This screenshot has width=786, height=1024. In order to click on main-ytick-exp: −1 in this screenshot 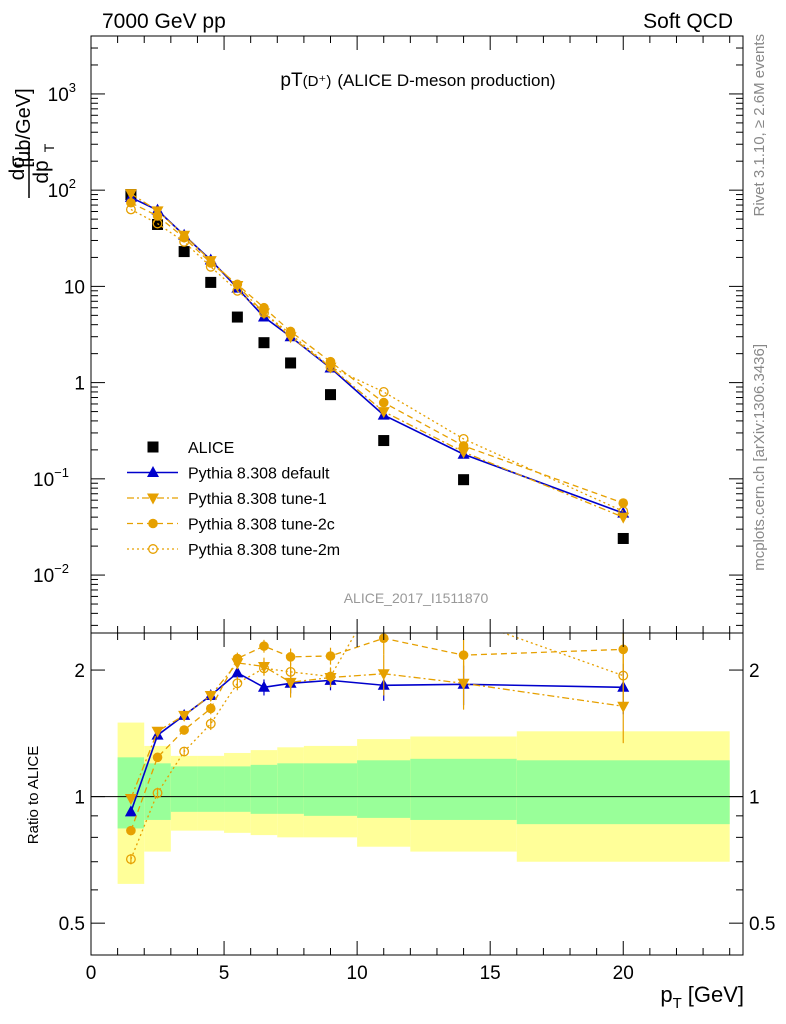, I will do `click(61, 472)`.